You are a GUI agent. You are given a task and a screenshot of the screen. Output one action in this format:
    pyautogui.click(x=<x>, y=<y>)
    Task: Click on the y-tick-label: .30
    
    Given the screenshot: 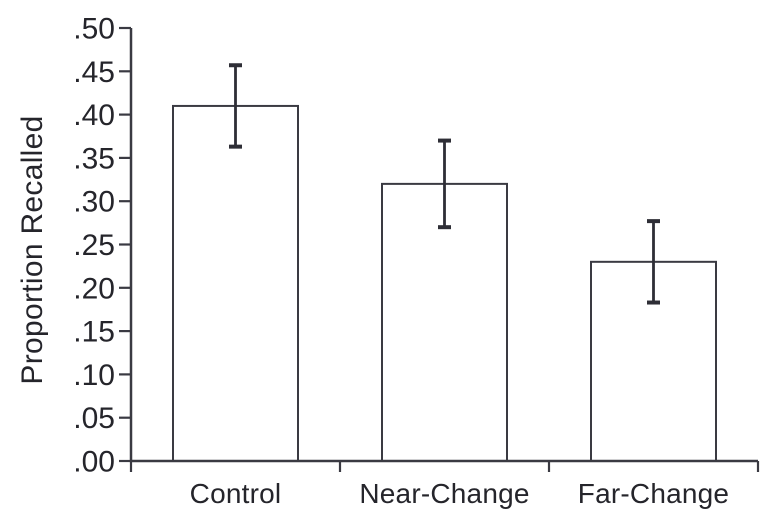 What is the action you would take?
    pyautogui.click(x=94, y=202)
    